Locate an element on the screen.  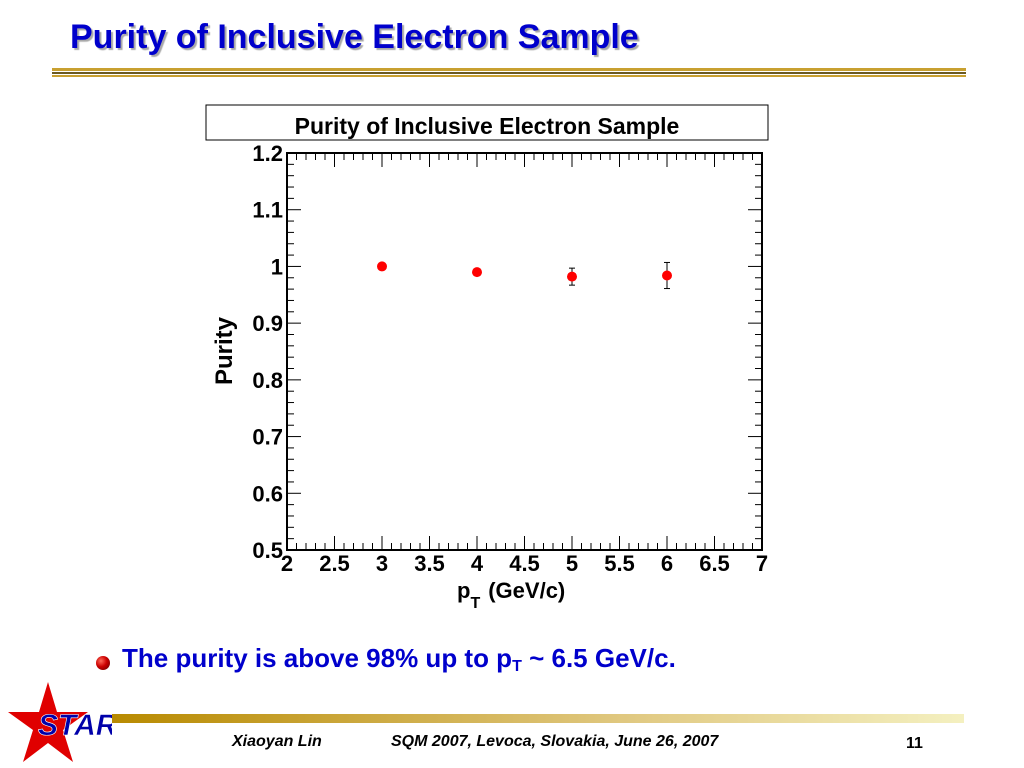
x-tick-label: 3 is located at coordinates (382, 563).